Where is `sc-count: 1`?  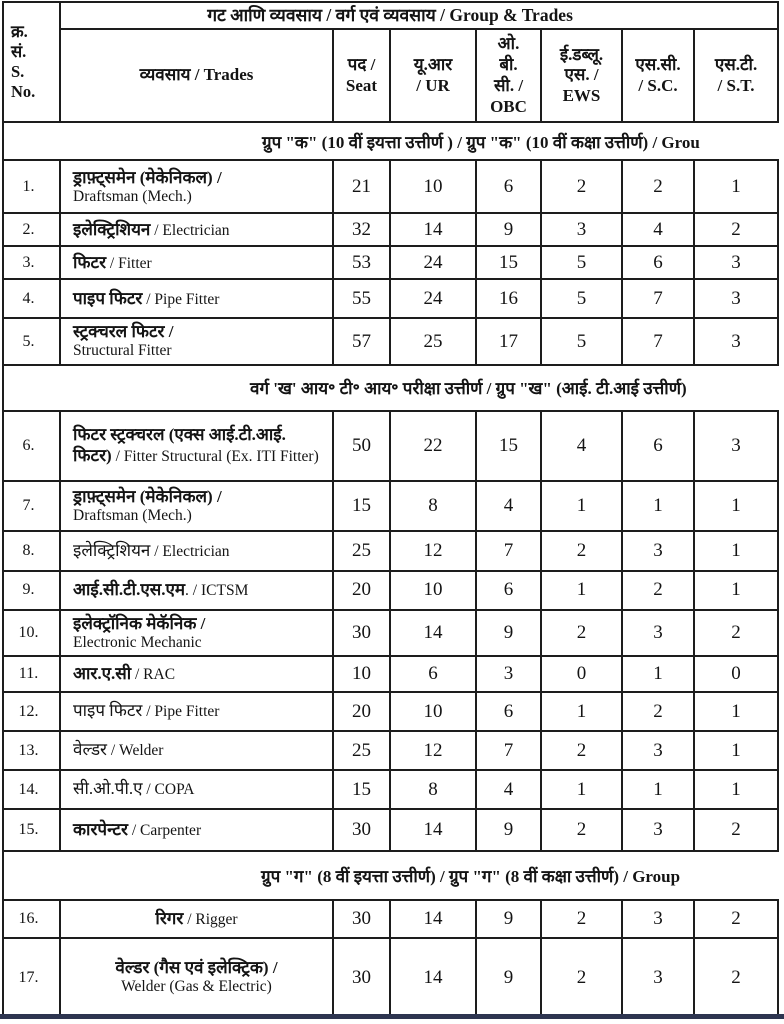 sc-count: 1 is located at coordinates (658, 674).